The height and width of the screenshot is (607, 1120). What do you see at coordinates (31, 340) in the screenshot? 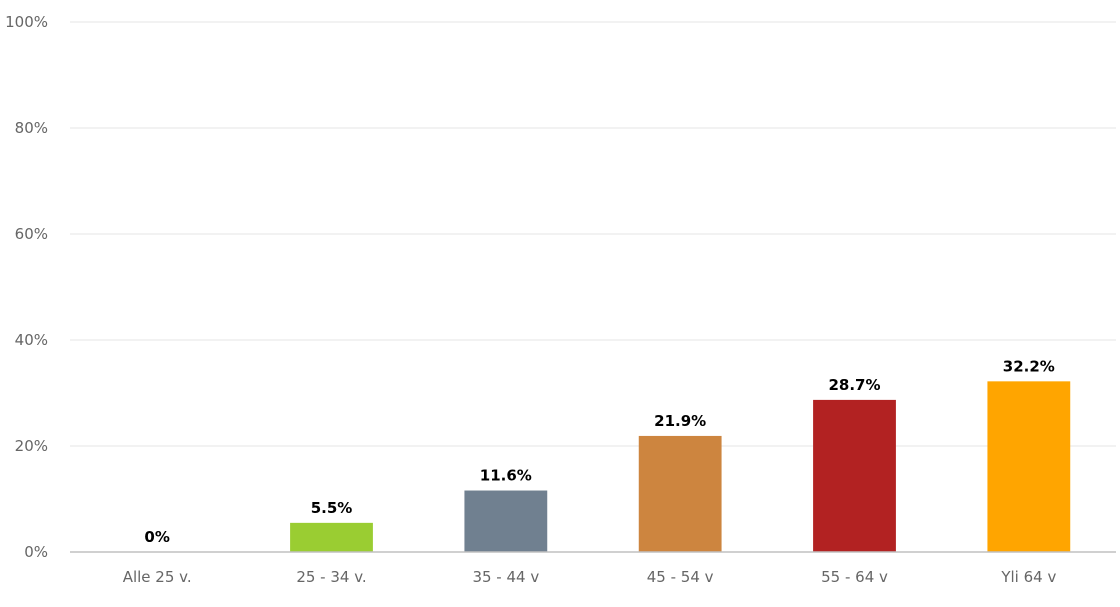
I see `y-tick-label: 40%` at bounding box center [31, 340].